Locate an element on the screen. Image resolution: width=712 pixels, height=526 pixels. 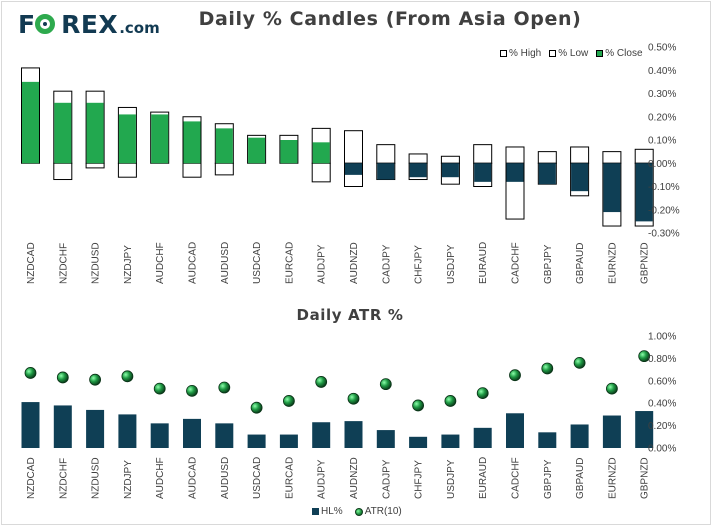
hl-bar-euraud is located at coordinates (482, 437).